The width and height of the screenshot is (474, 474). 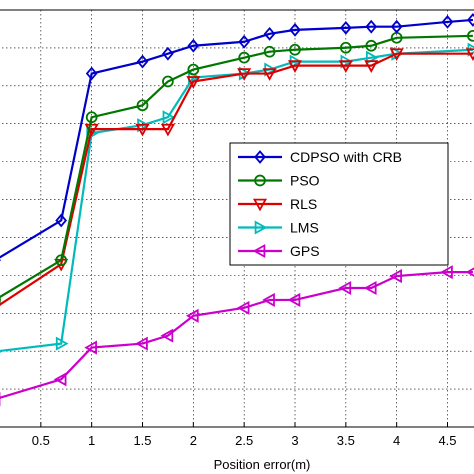 What do you see at coordinates (142, 440) in the screenshot?
I see `x-tick-label: 1.5` at bounding box center [142, 440].